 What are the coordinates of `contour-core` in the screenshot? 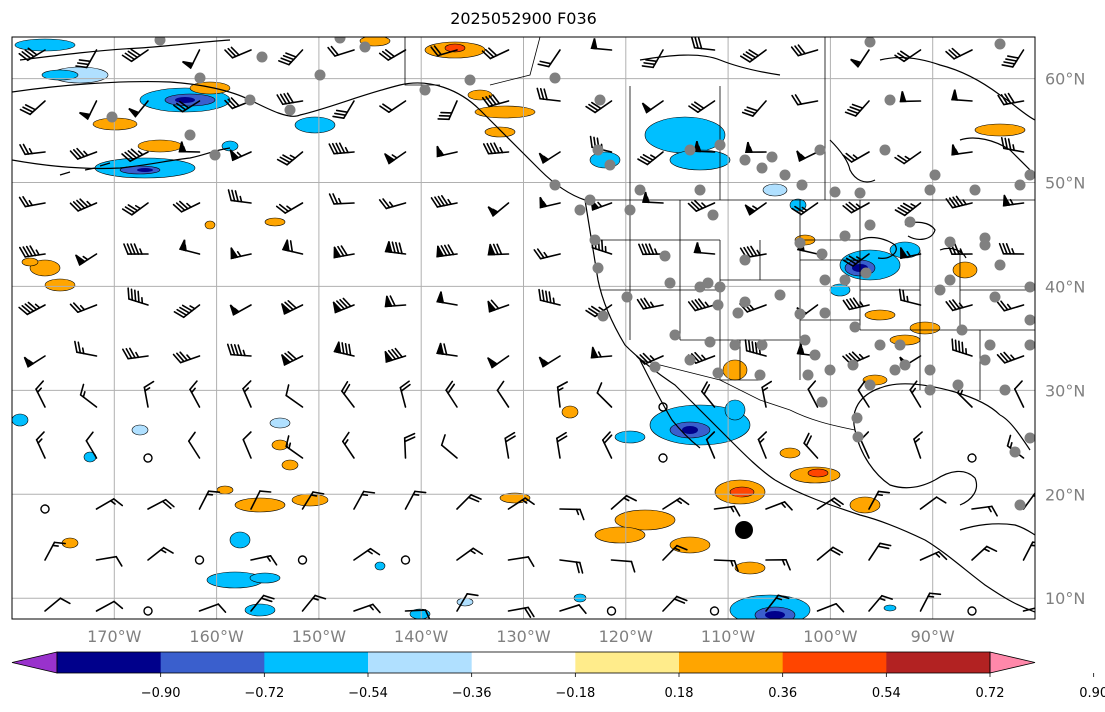 It's located at (690, 430).